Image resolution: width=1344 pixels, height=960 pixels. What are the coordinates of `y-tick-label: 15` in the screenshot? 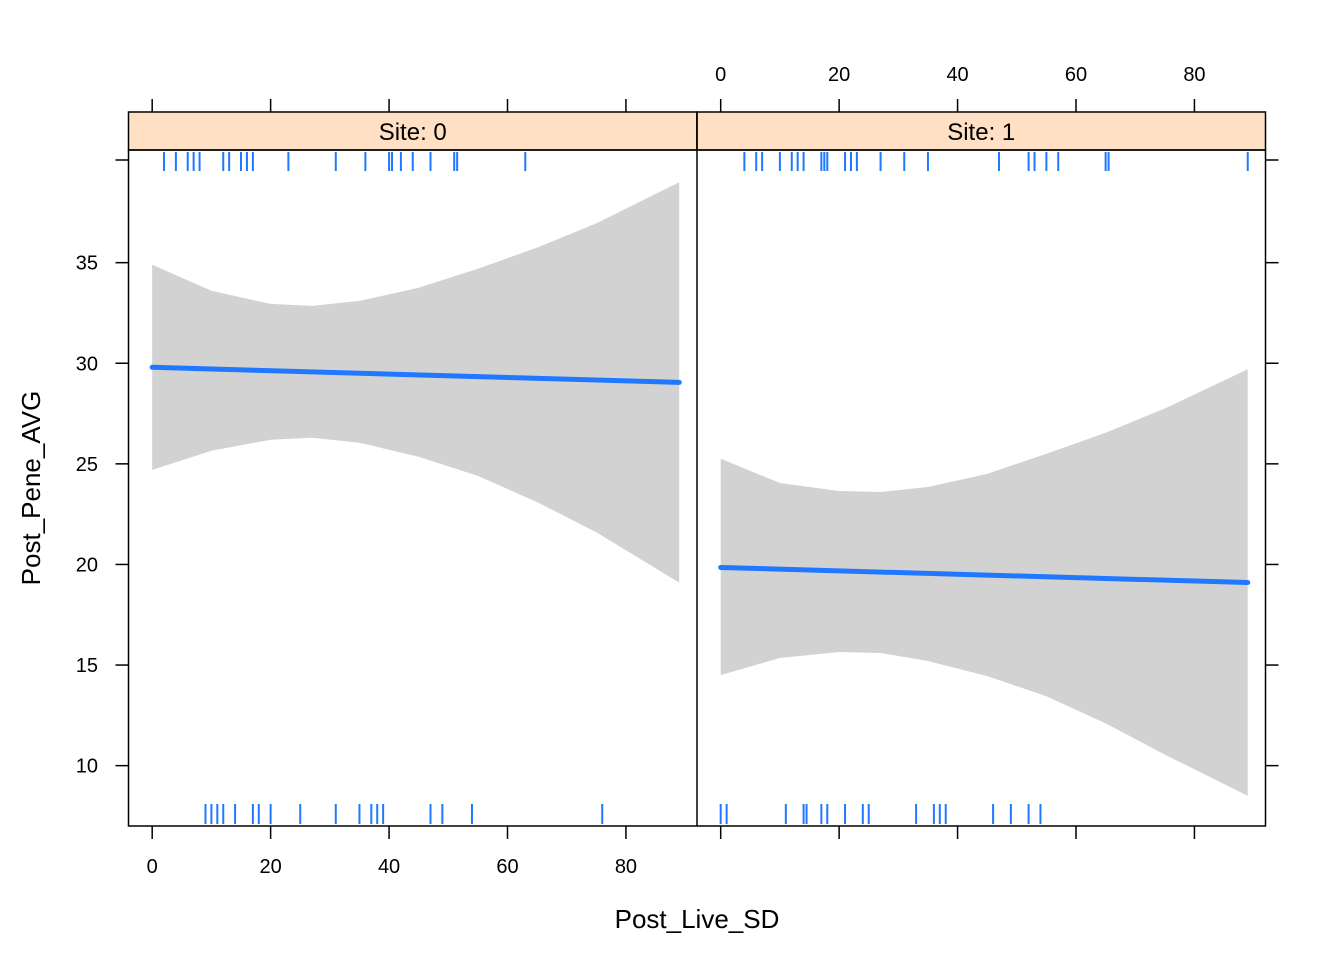 It's located at (87, 666).